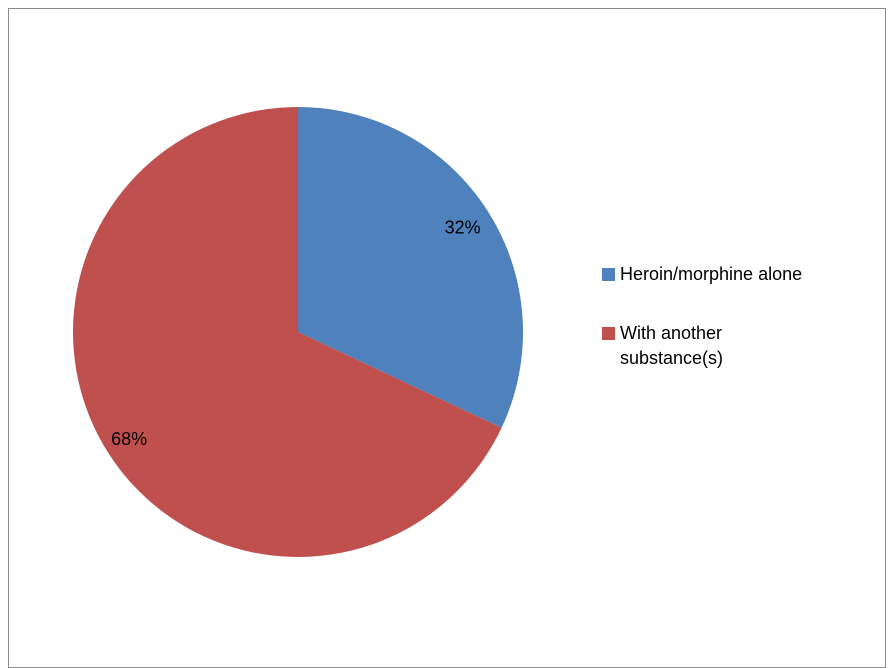 This screenshot has width=896, height=668. I want to click on legend-item-heroin-morphine-alone: Heroin/morphine alone, so click(742, 274).